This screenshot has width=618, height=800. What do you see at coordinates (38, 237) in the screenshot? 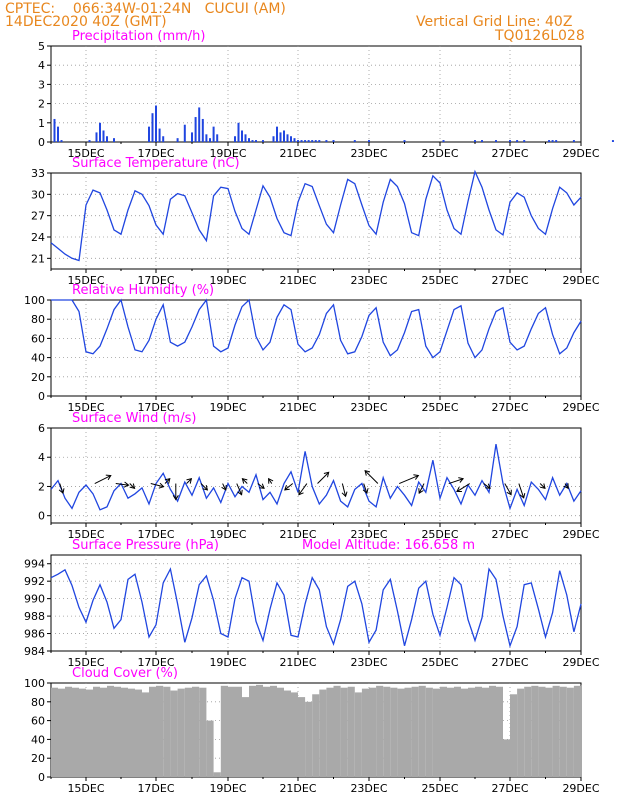
I see `temp-ytick-label: 24` at bounding box center [38, 237].